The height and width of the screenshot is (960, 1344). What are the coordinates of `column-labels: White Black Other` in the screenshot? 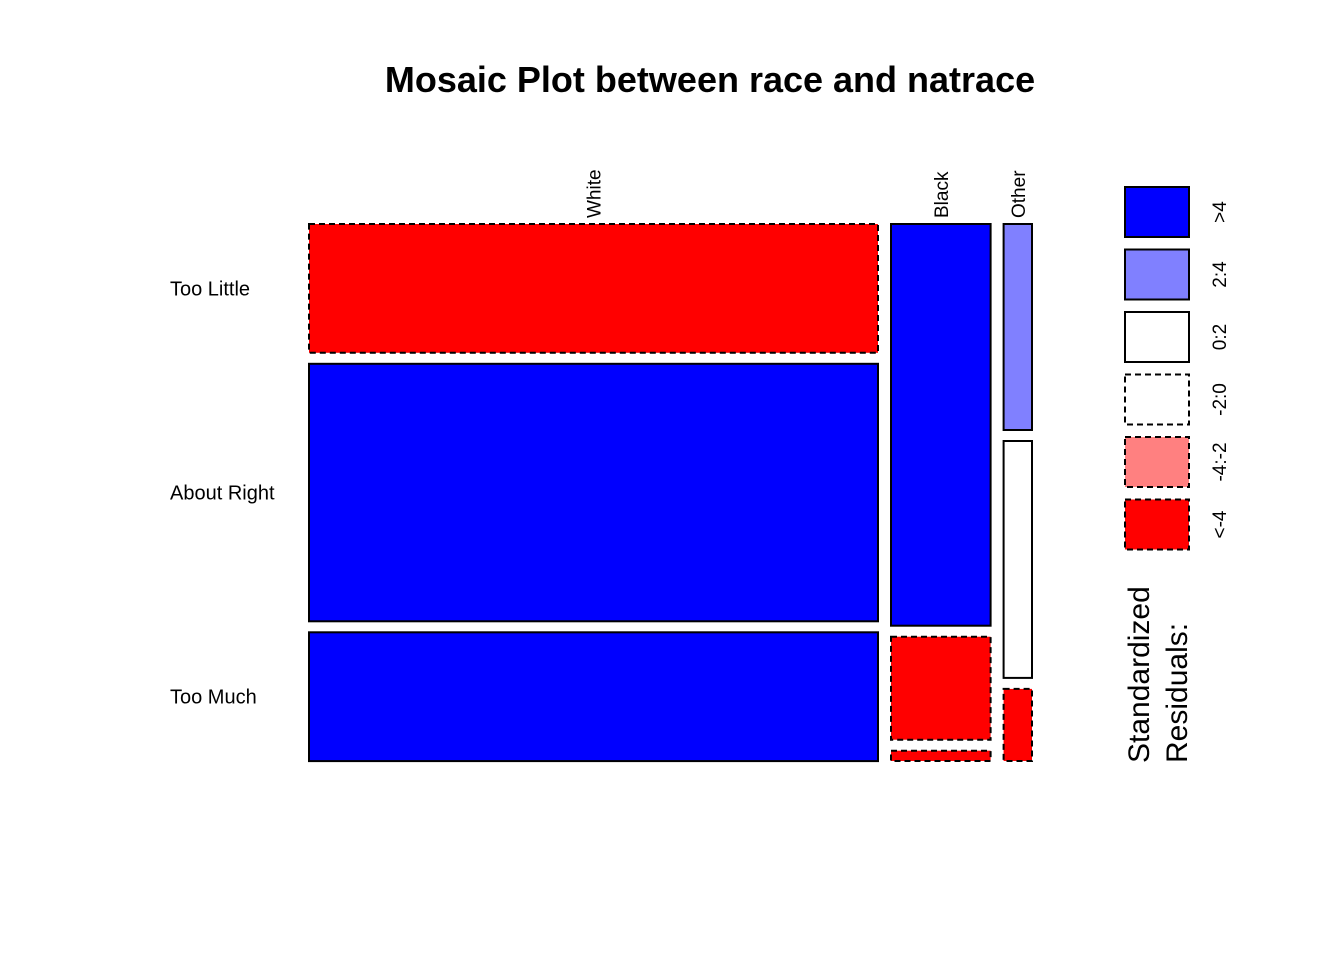 It's located at (807, 193).